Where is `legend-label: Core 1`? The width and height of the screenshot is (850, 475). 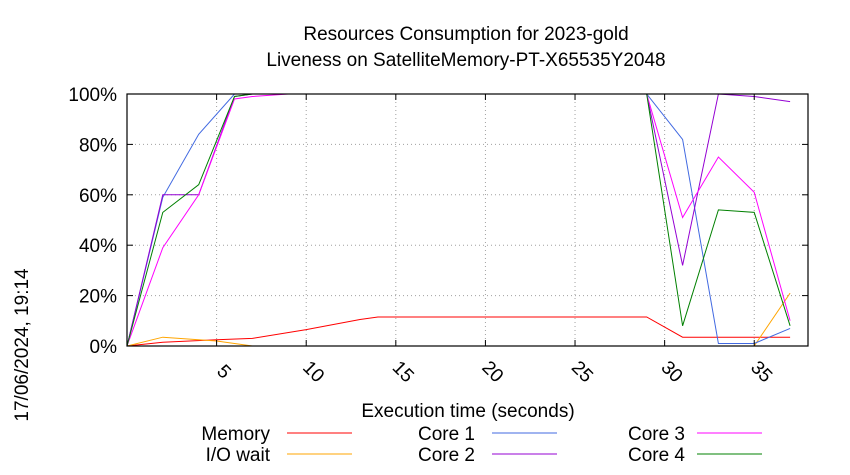 legend-label: Core 1 is located at coordinates (446, 434).